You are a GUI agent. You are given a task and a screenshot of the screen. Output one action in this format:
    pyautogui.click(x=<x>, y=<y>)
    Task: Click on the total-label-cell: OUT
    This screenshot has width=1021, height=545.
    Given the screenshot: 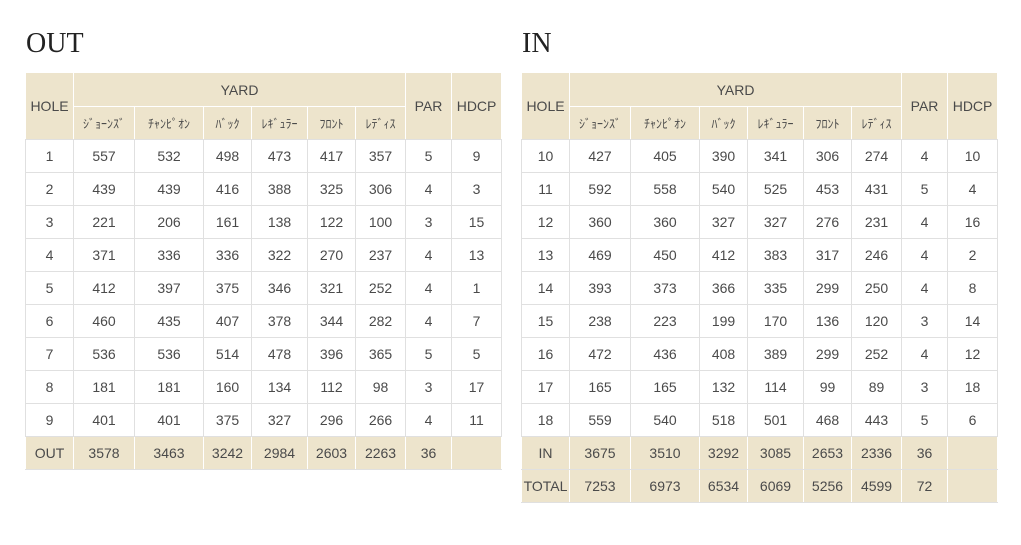 What is the action you would take?
    pyautogui.click(x=49, y=453)
    